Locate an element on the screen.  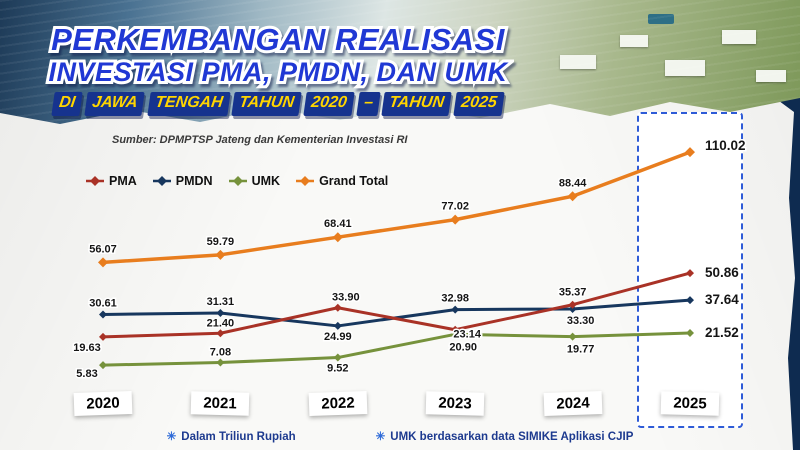
x-axis-label-2022: 2022 is located at coordinates (338, 403).